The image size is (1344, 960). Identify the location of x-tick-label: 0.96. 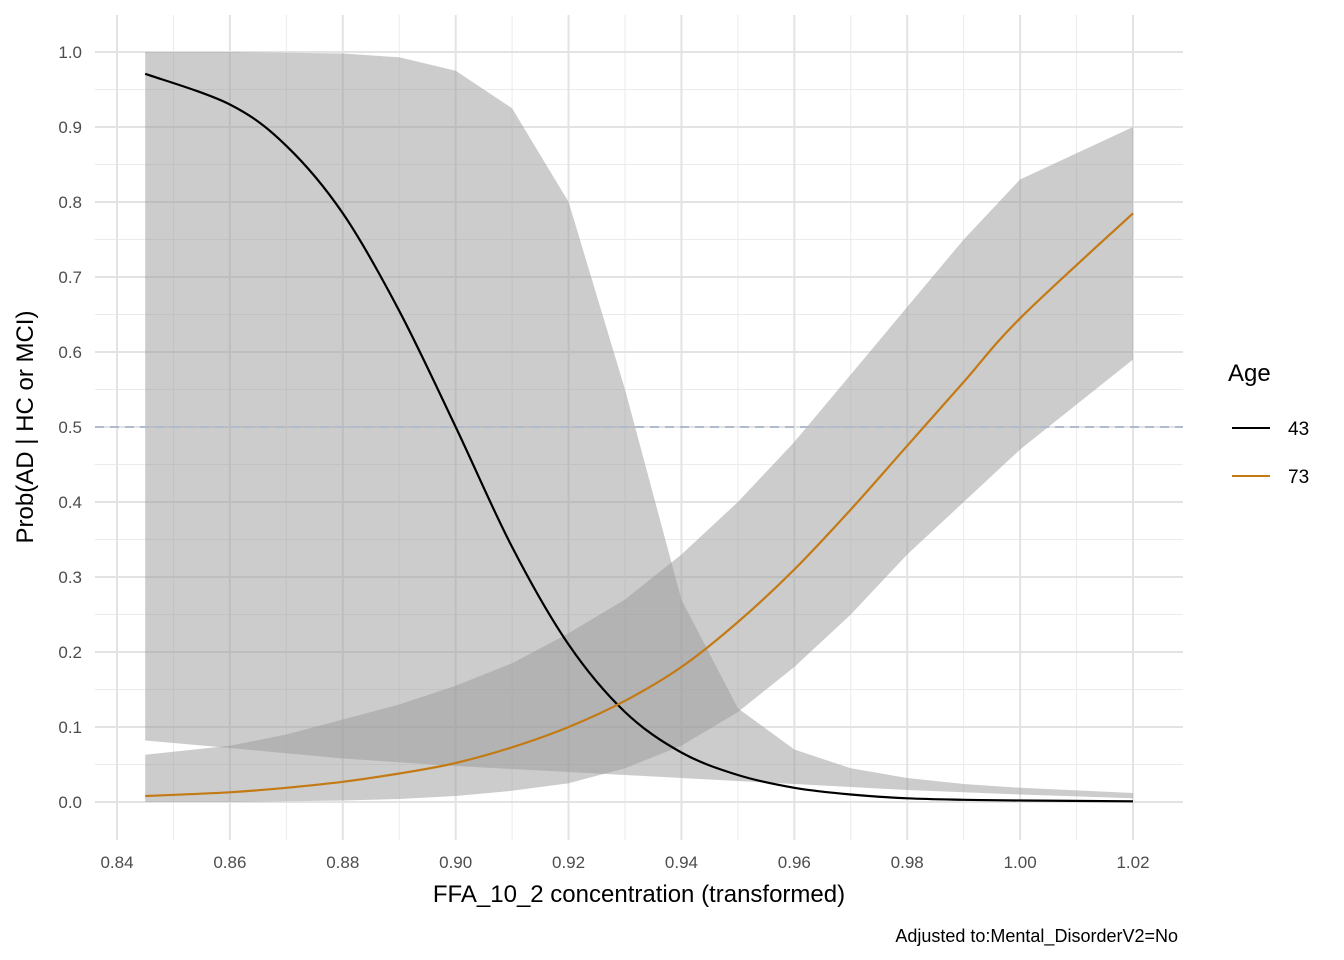
(794, 862).